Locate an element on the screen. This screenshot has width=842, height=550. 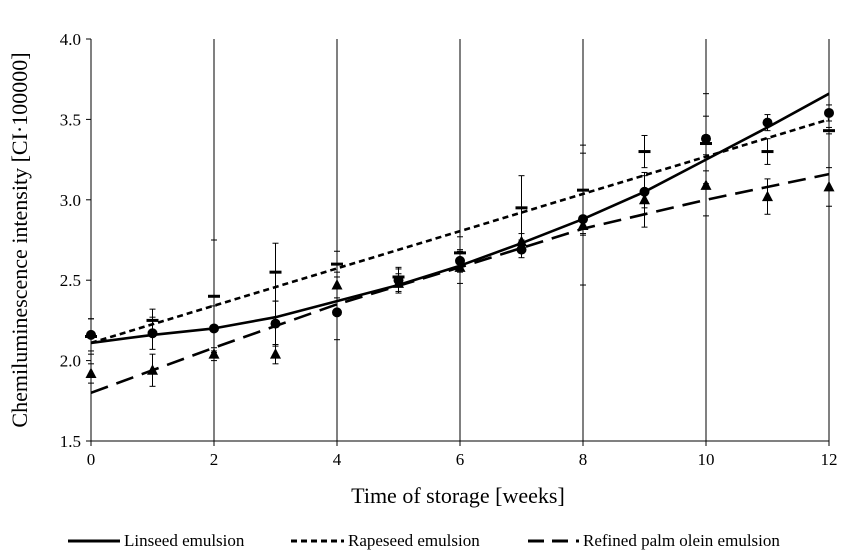
x-tick-label: 4 is located at coordinates (337, 459).